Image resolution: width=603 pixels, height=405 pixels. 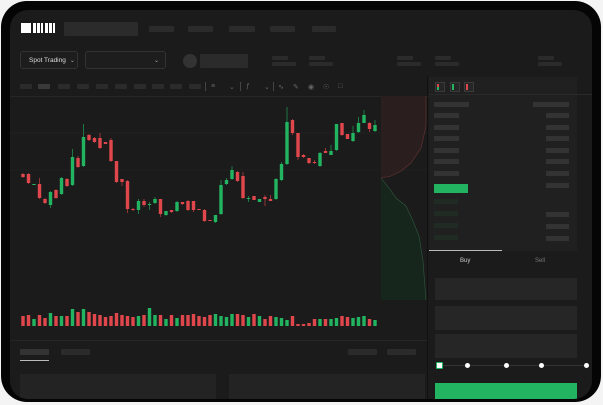 I want to click on market-type-dropdown: Spot Trading ⌄, so click(x=49, y=60).